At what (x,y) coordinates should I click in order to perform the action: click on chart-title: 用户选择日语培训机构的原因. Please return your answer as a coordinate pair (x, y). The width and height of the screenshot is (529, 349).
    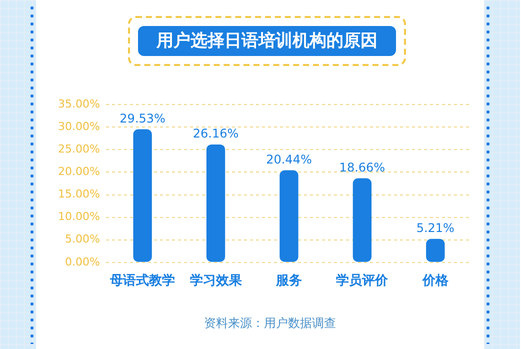
    Looking at the image, I should click on (267, 41).